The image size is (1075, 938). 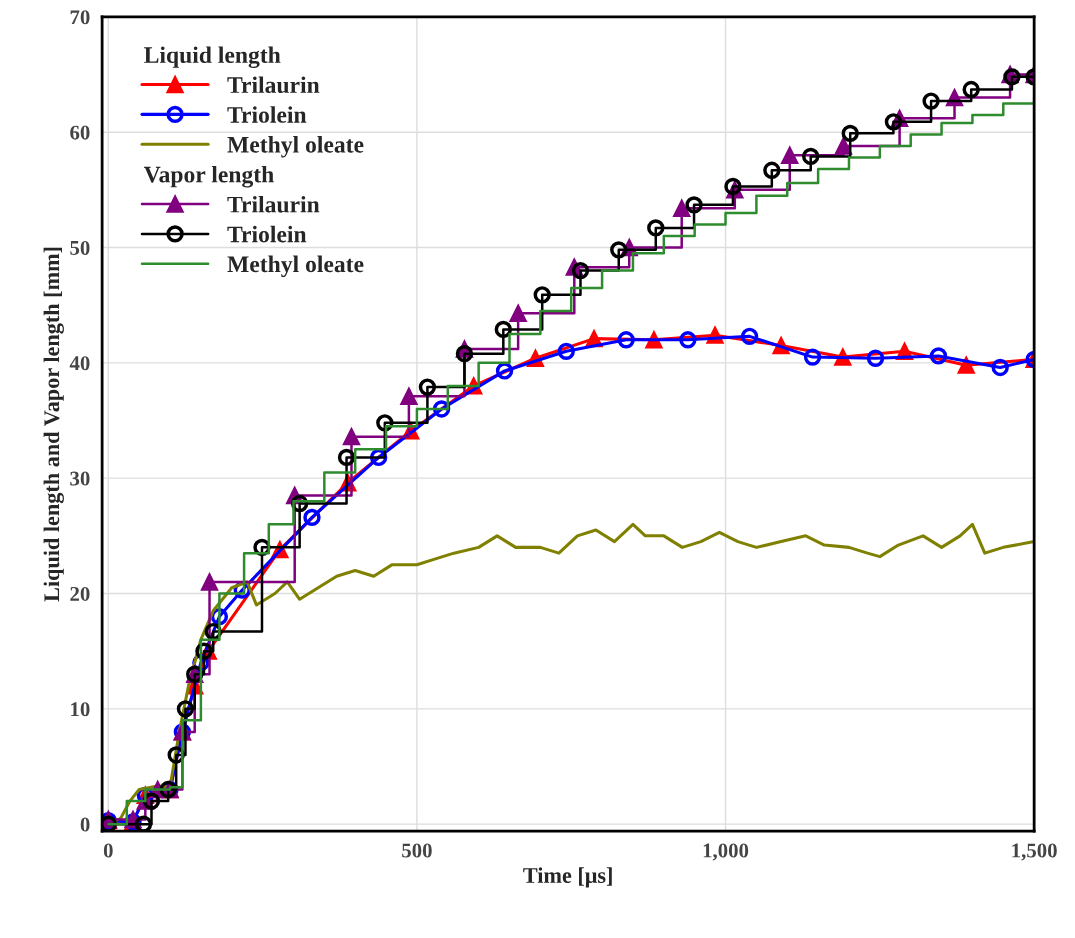 What do you see at coordinates (80, 247) in the screenshot?
I see `y-tick-label: 50` at bounding box center [80, 247].